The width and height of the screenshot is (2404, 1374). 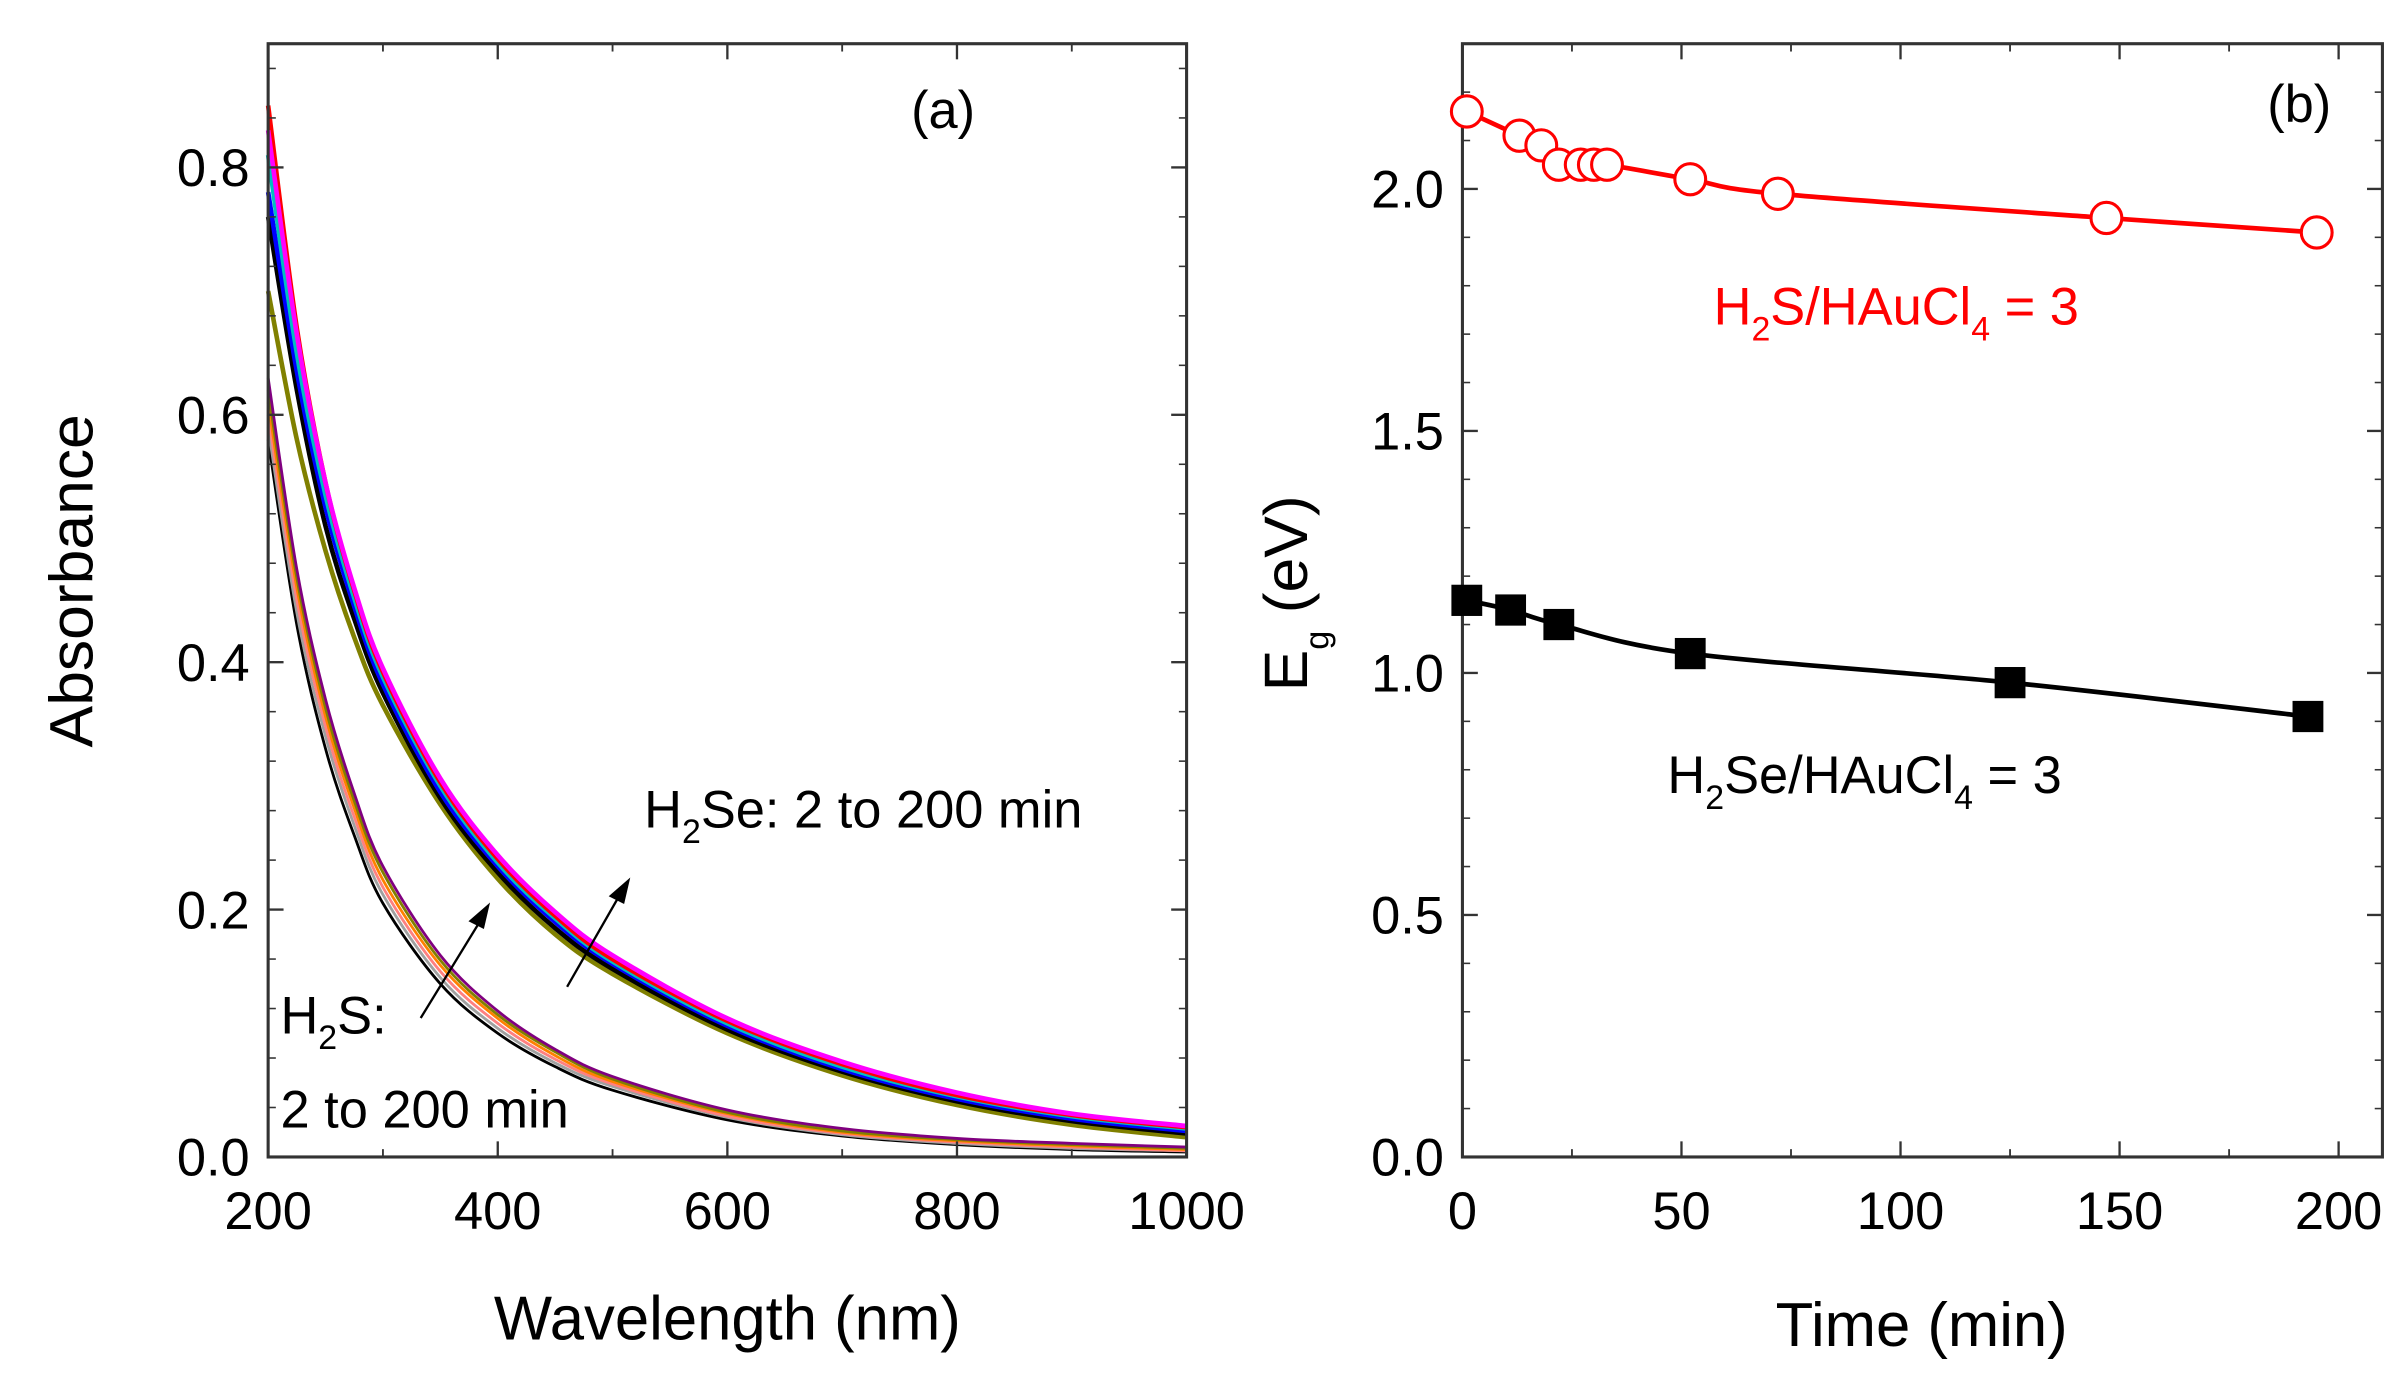 I want to click on panel-b-y-tick-label: 1.5, so click(x=1407, y=431).